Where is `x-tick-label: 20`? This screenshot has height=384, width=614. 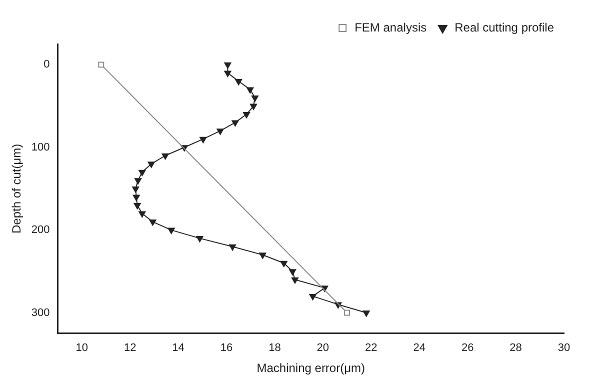 x-tick-label: 20 is located at coordinates (323, 348).